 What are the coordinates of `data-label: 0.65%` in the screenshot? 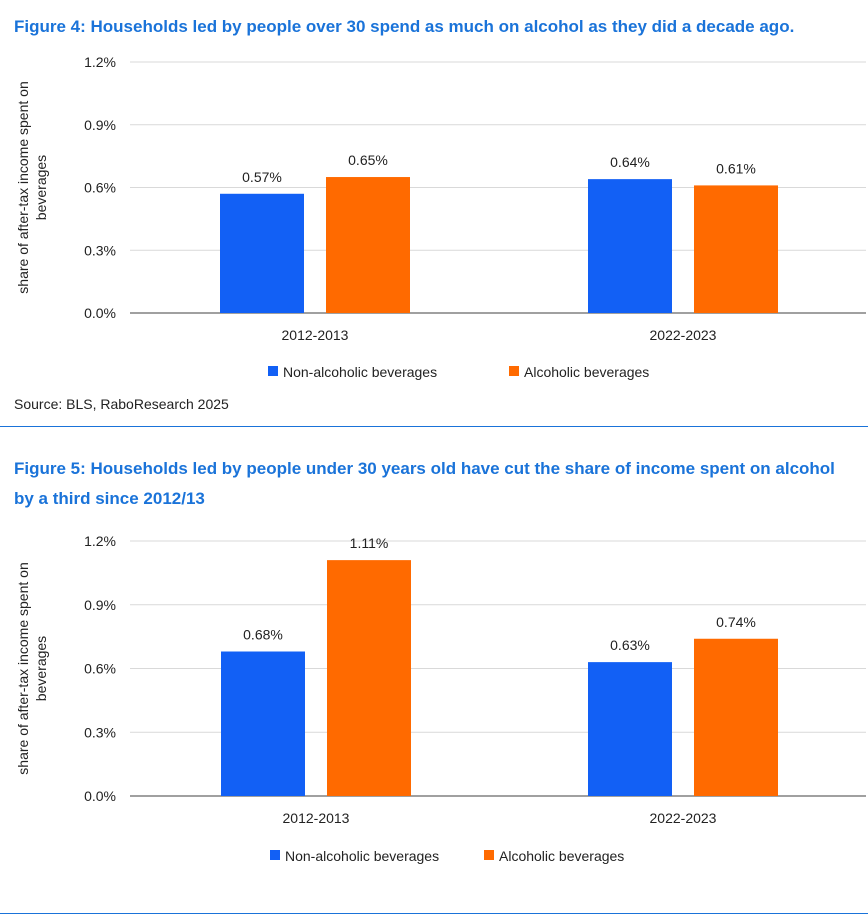 It's located at (368, 160).